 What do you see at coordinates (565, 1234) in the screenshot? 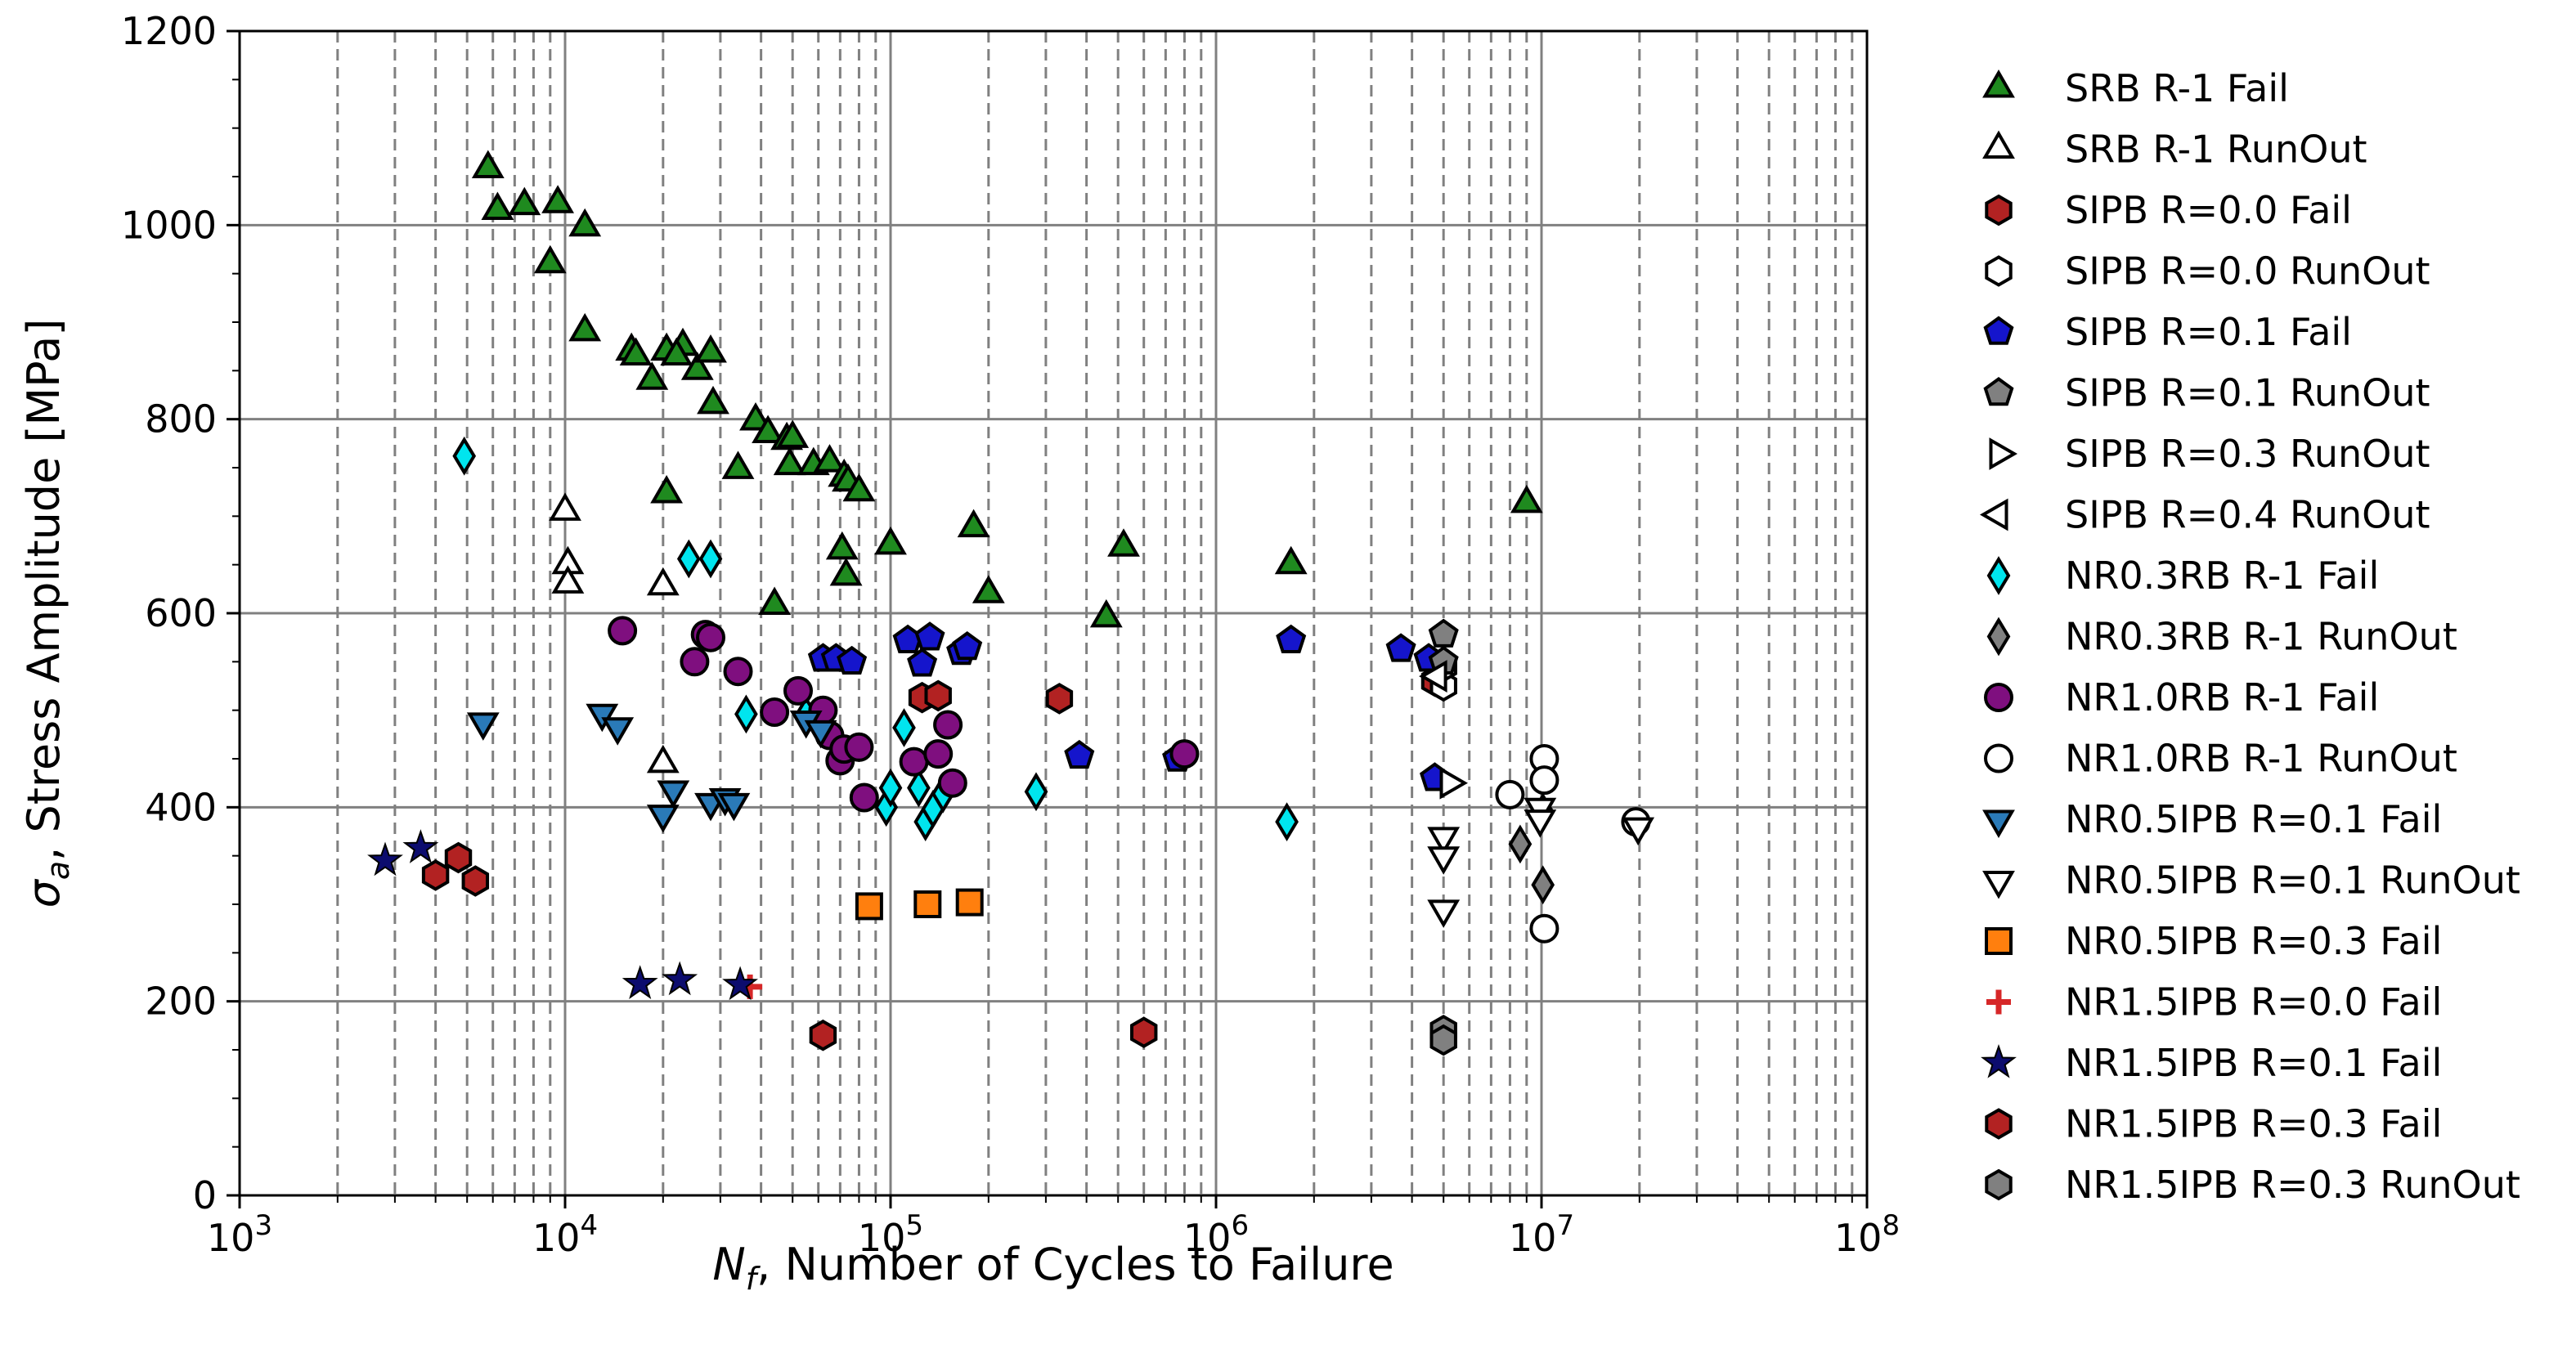
I see `x-tick-label: 10⁴` at bounding box center [565, 1234].